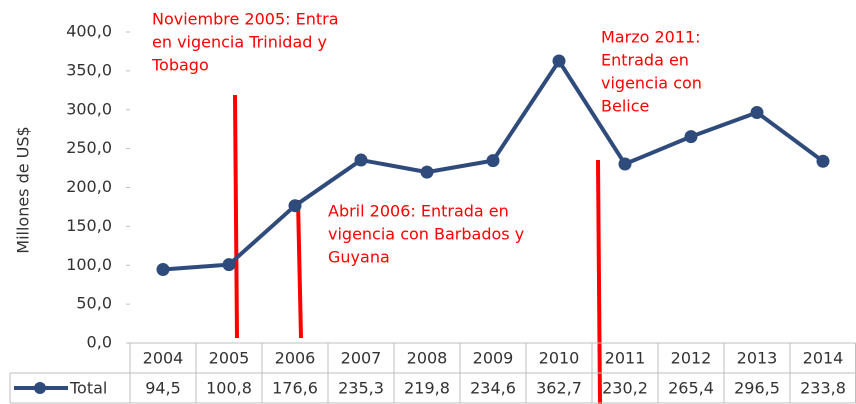 The image size is (856, 404). Describe the element at coordinates (239, 42) in the screenshot. I see `annotation: en vigencia Trinidad y` at that location.